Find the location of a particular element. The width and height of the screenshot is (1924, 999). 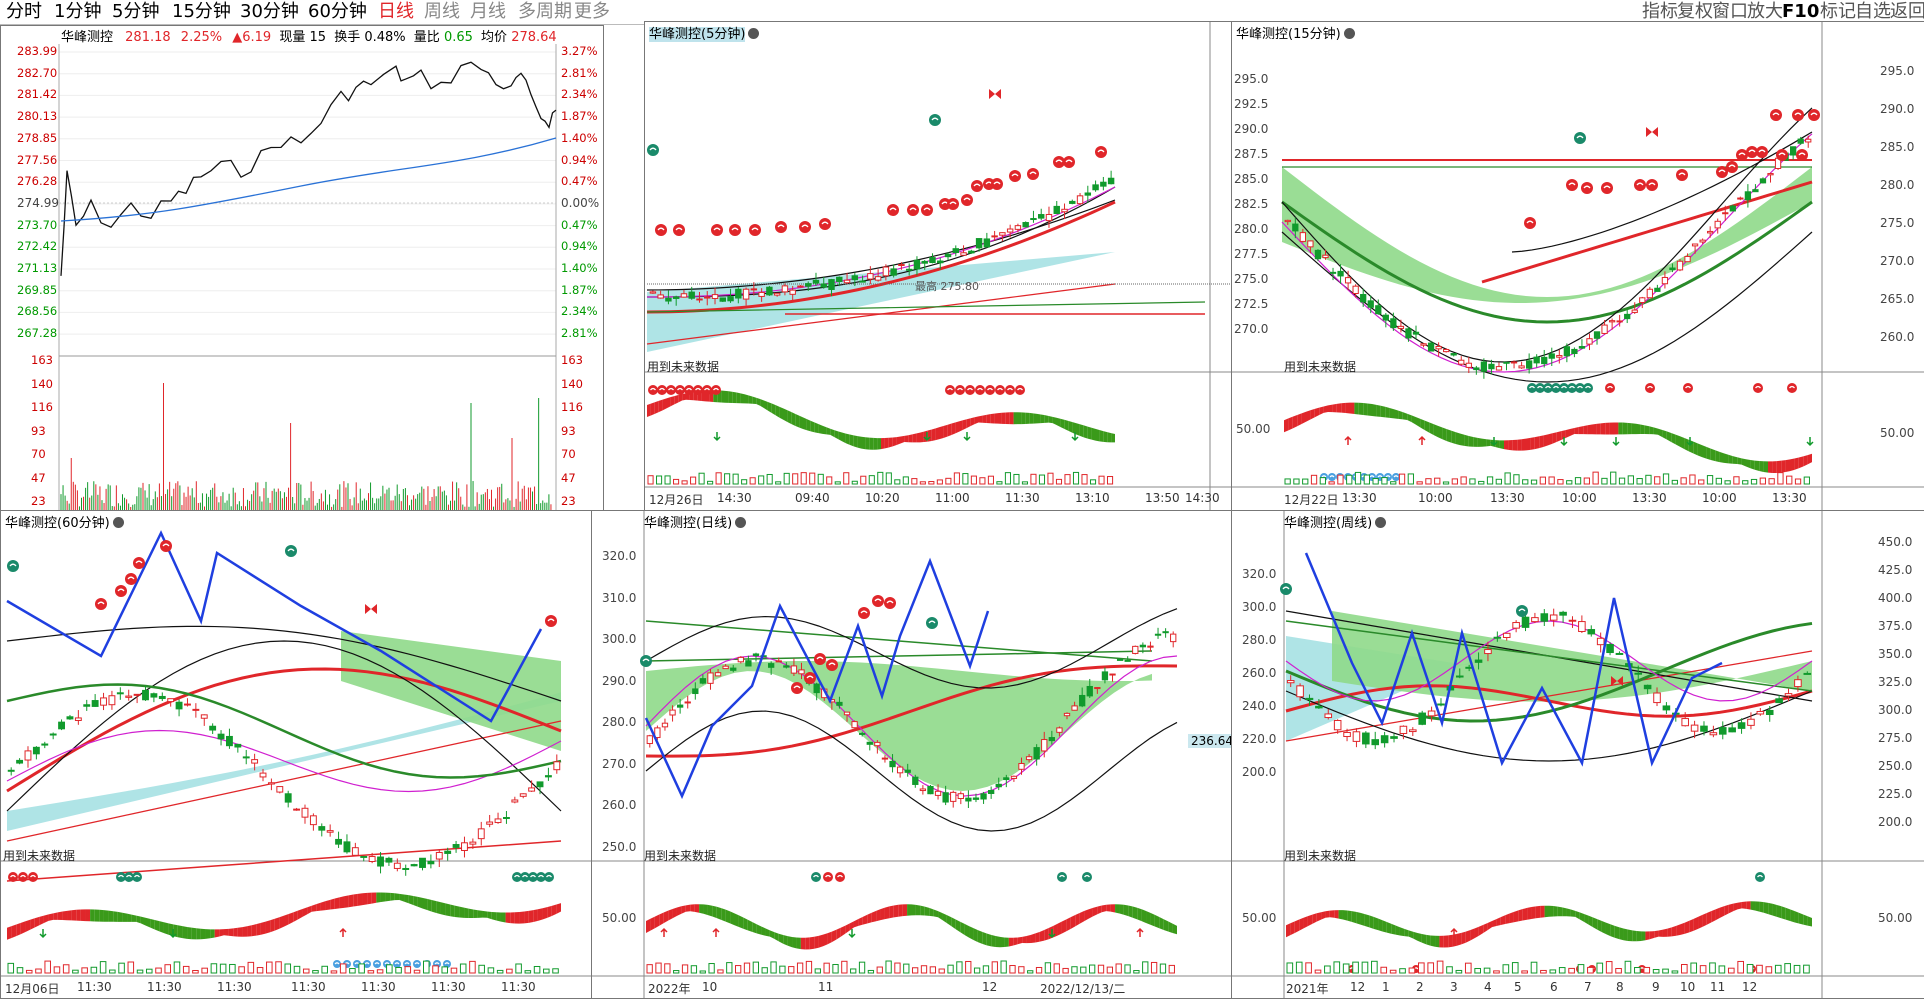

stock-name: 华峰测控 is located at coordinates (87, 37).